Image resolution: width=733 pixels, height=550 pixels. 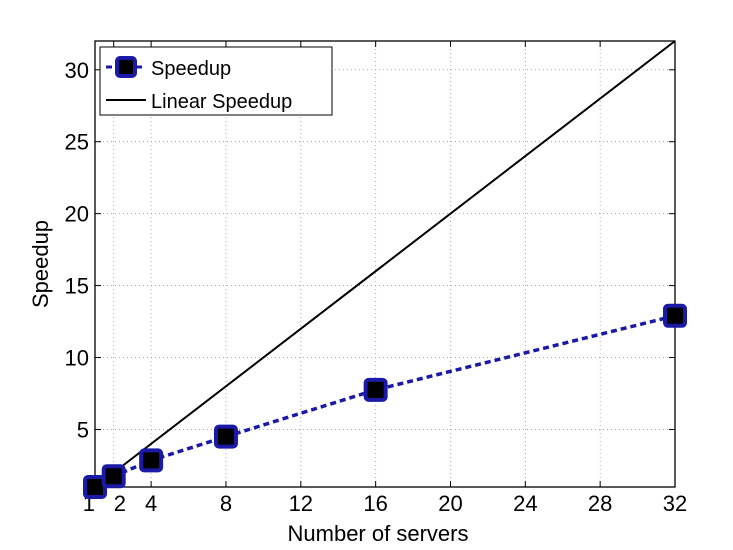 What do you see at coordinates (77, 358) in the screenshot?
I see `y-tick-label: 10` at bounding box center [77, 358].